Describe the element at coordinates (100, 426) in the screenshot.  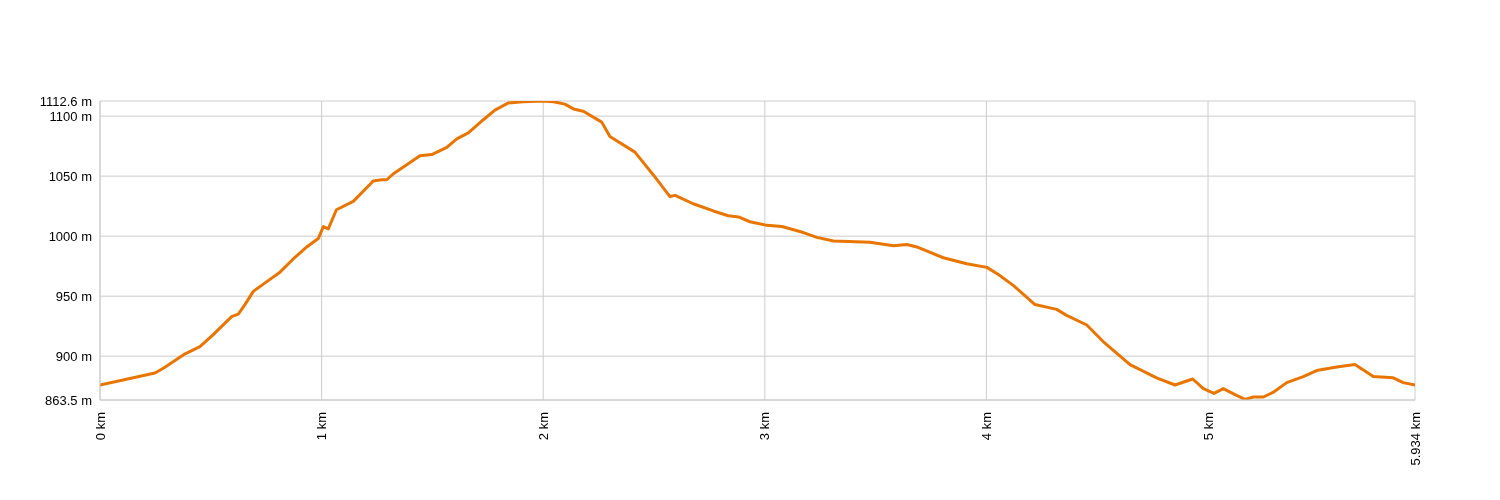
I see `x-tick-label: 0 km` at that location.